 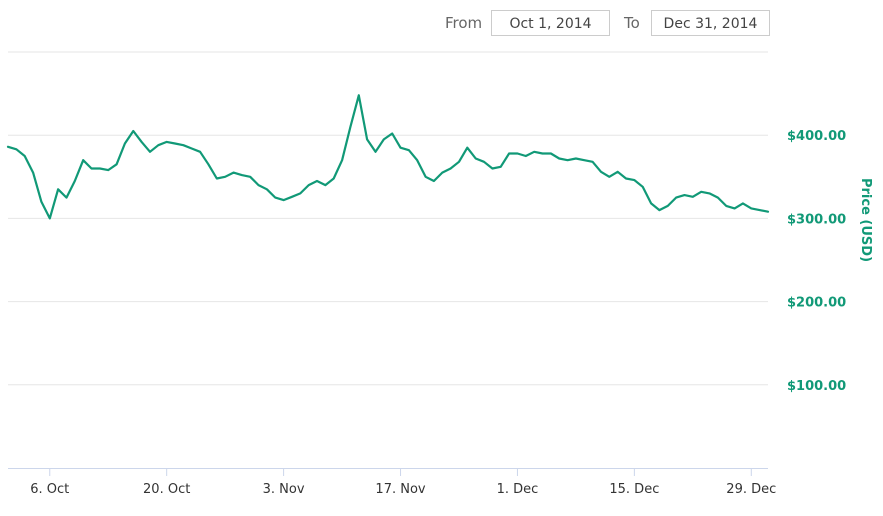 I want to click on y-axis: $100.00 $200.00 $300.00 $400.00, so click(x=816, y=261).